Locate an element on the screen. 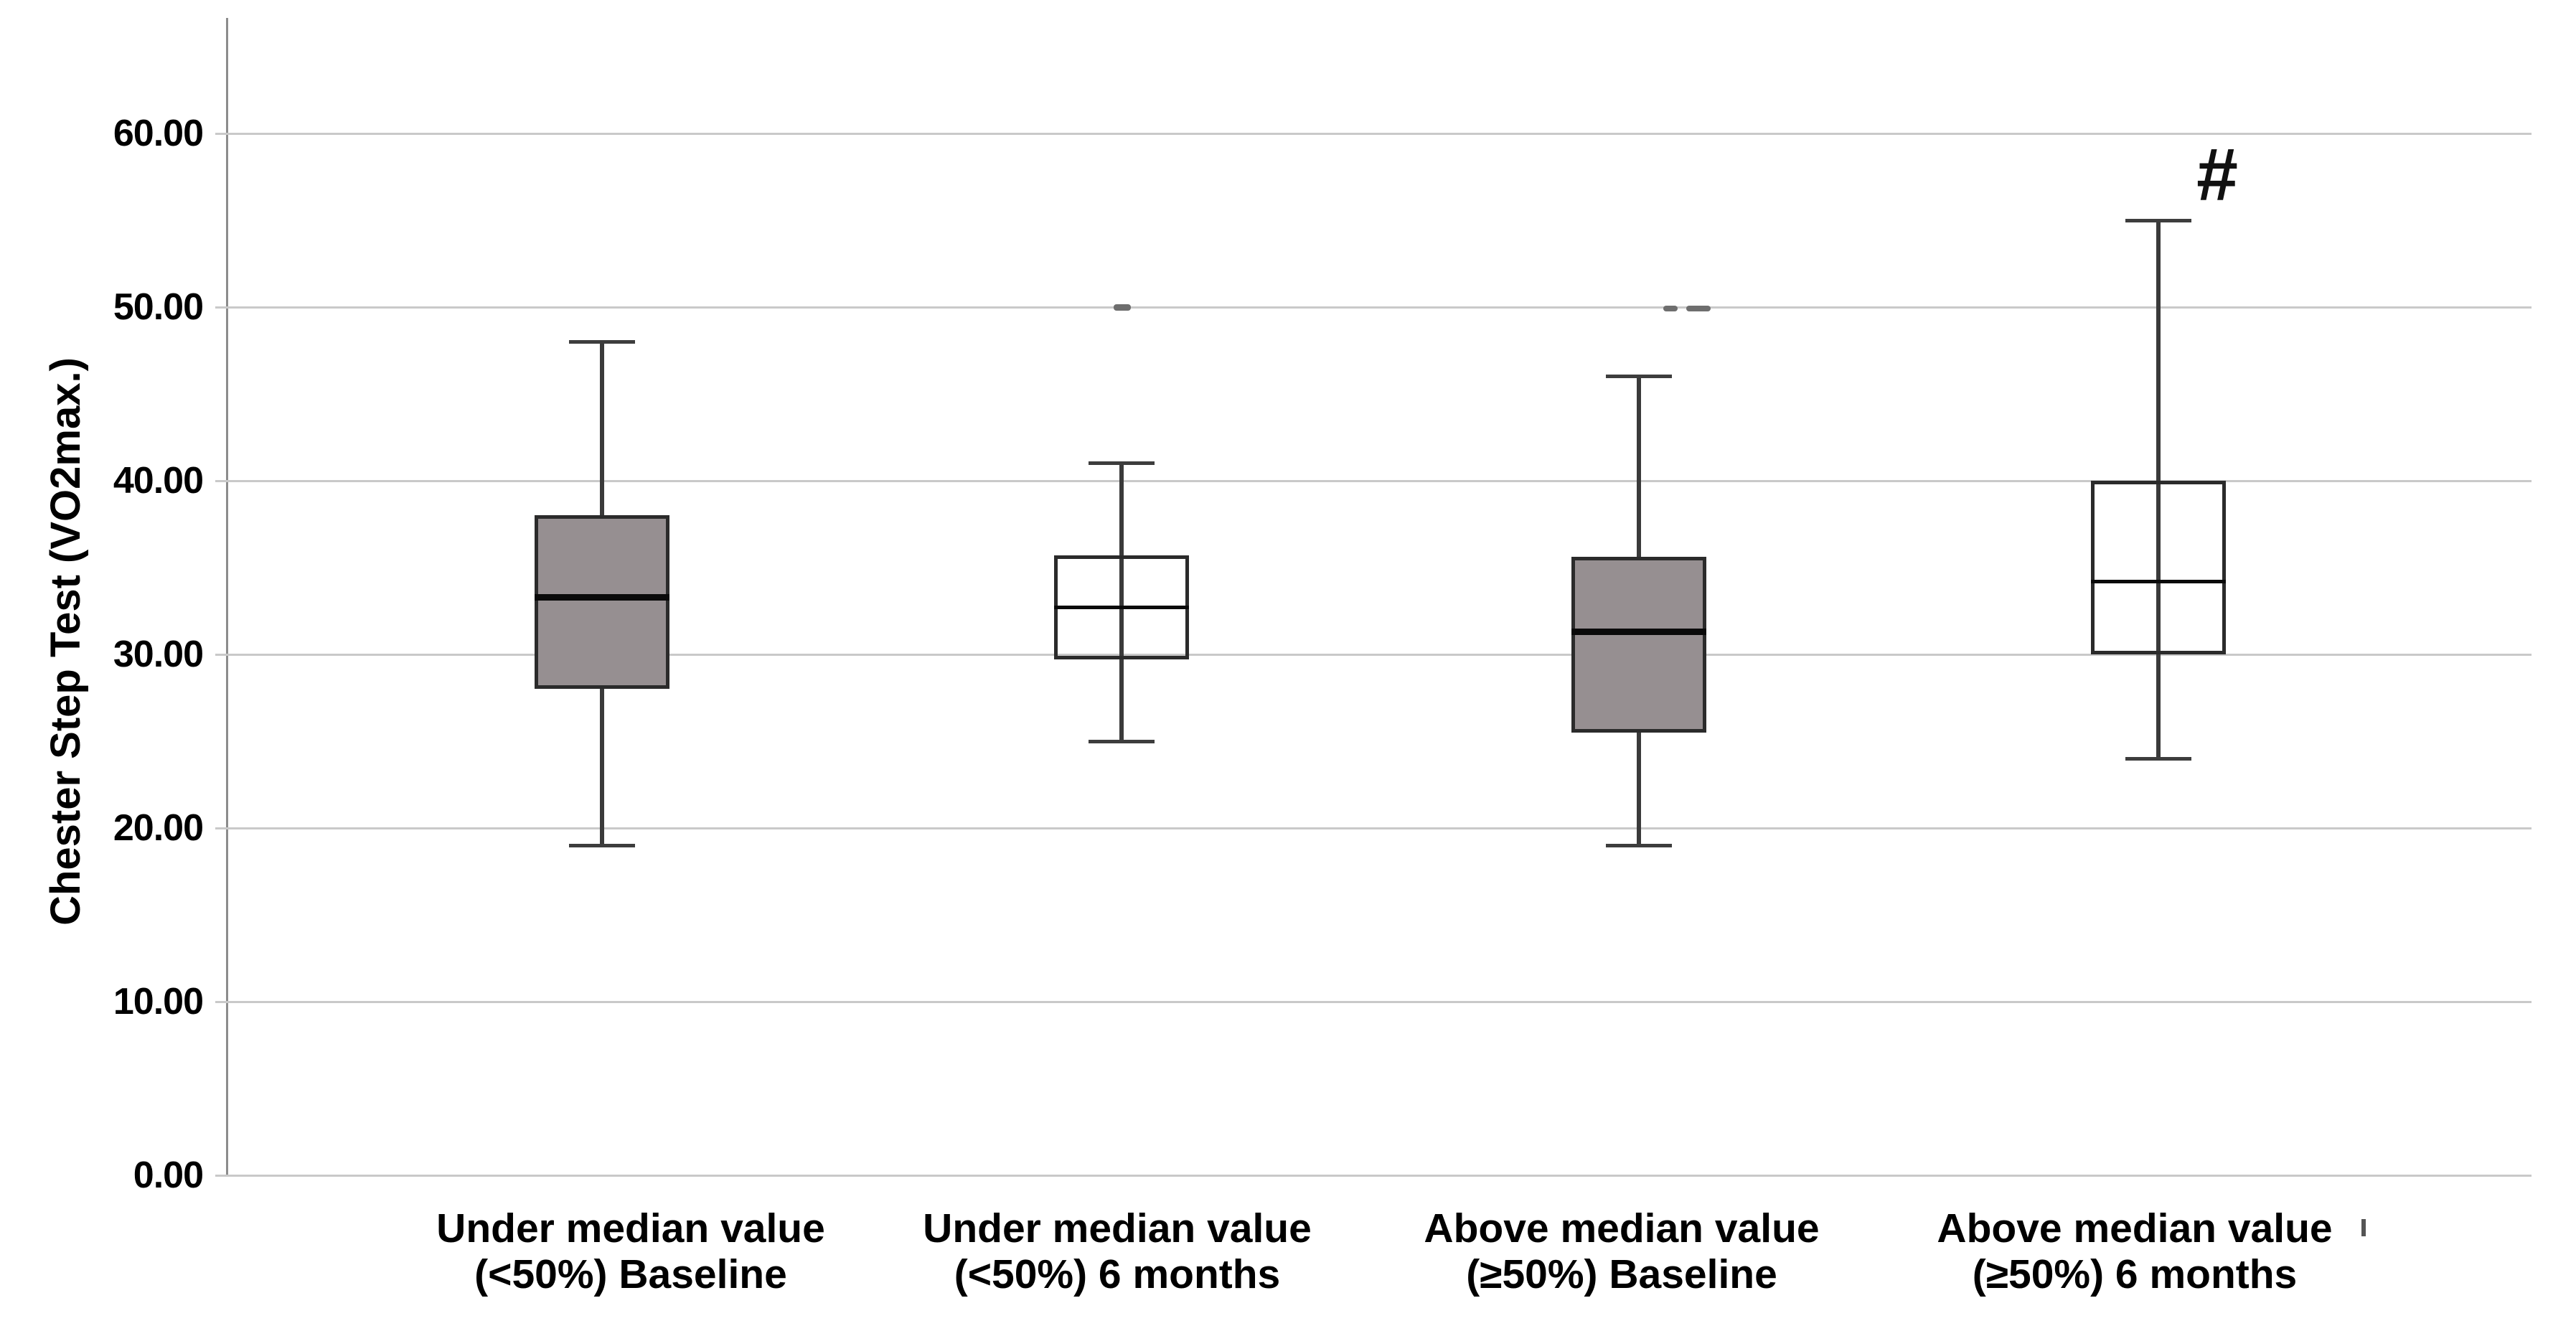  y-tick-label: 20.00 is located at coordinates (158, 828).